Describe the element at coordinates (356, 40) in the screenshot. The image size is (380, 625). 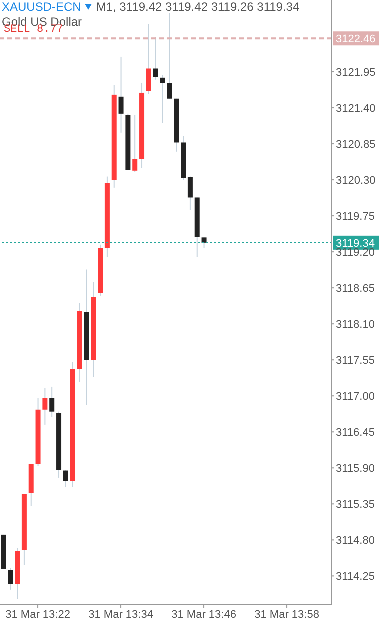
I see `ref-line-label: 3122.46` at that location.